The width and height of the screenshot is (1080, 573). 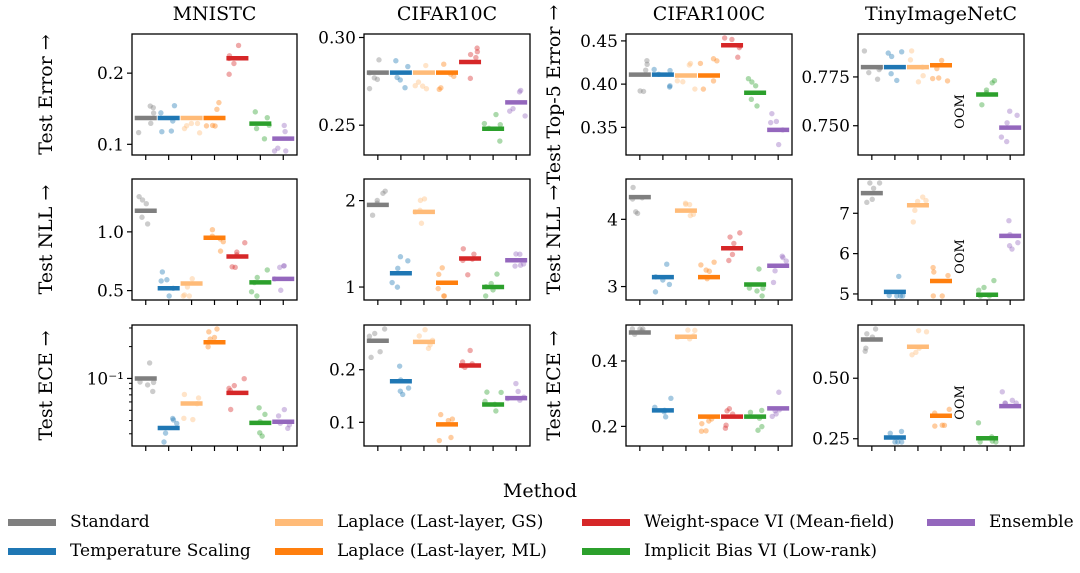 What do you see at coordinates (932, 241) in the screenshot?
I see `panel-r1-c3: 5 6 7 OOM` at bounding box center [932, 241].